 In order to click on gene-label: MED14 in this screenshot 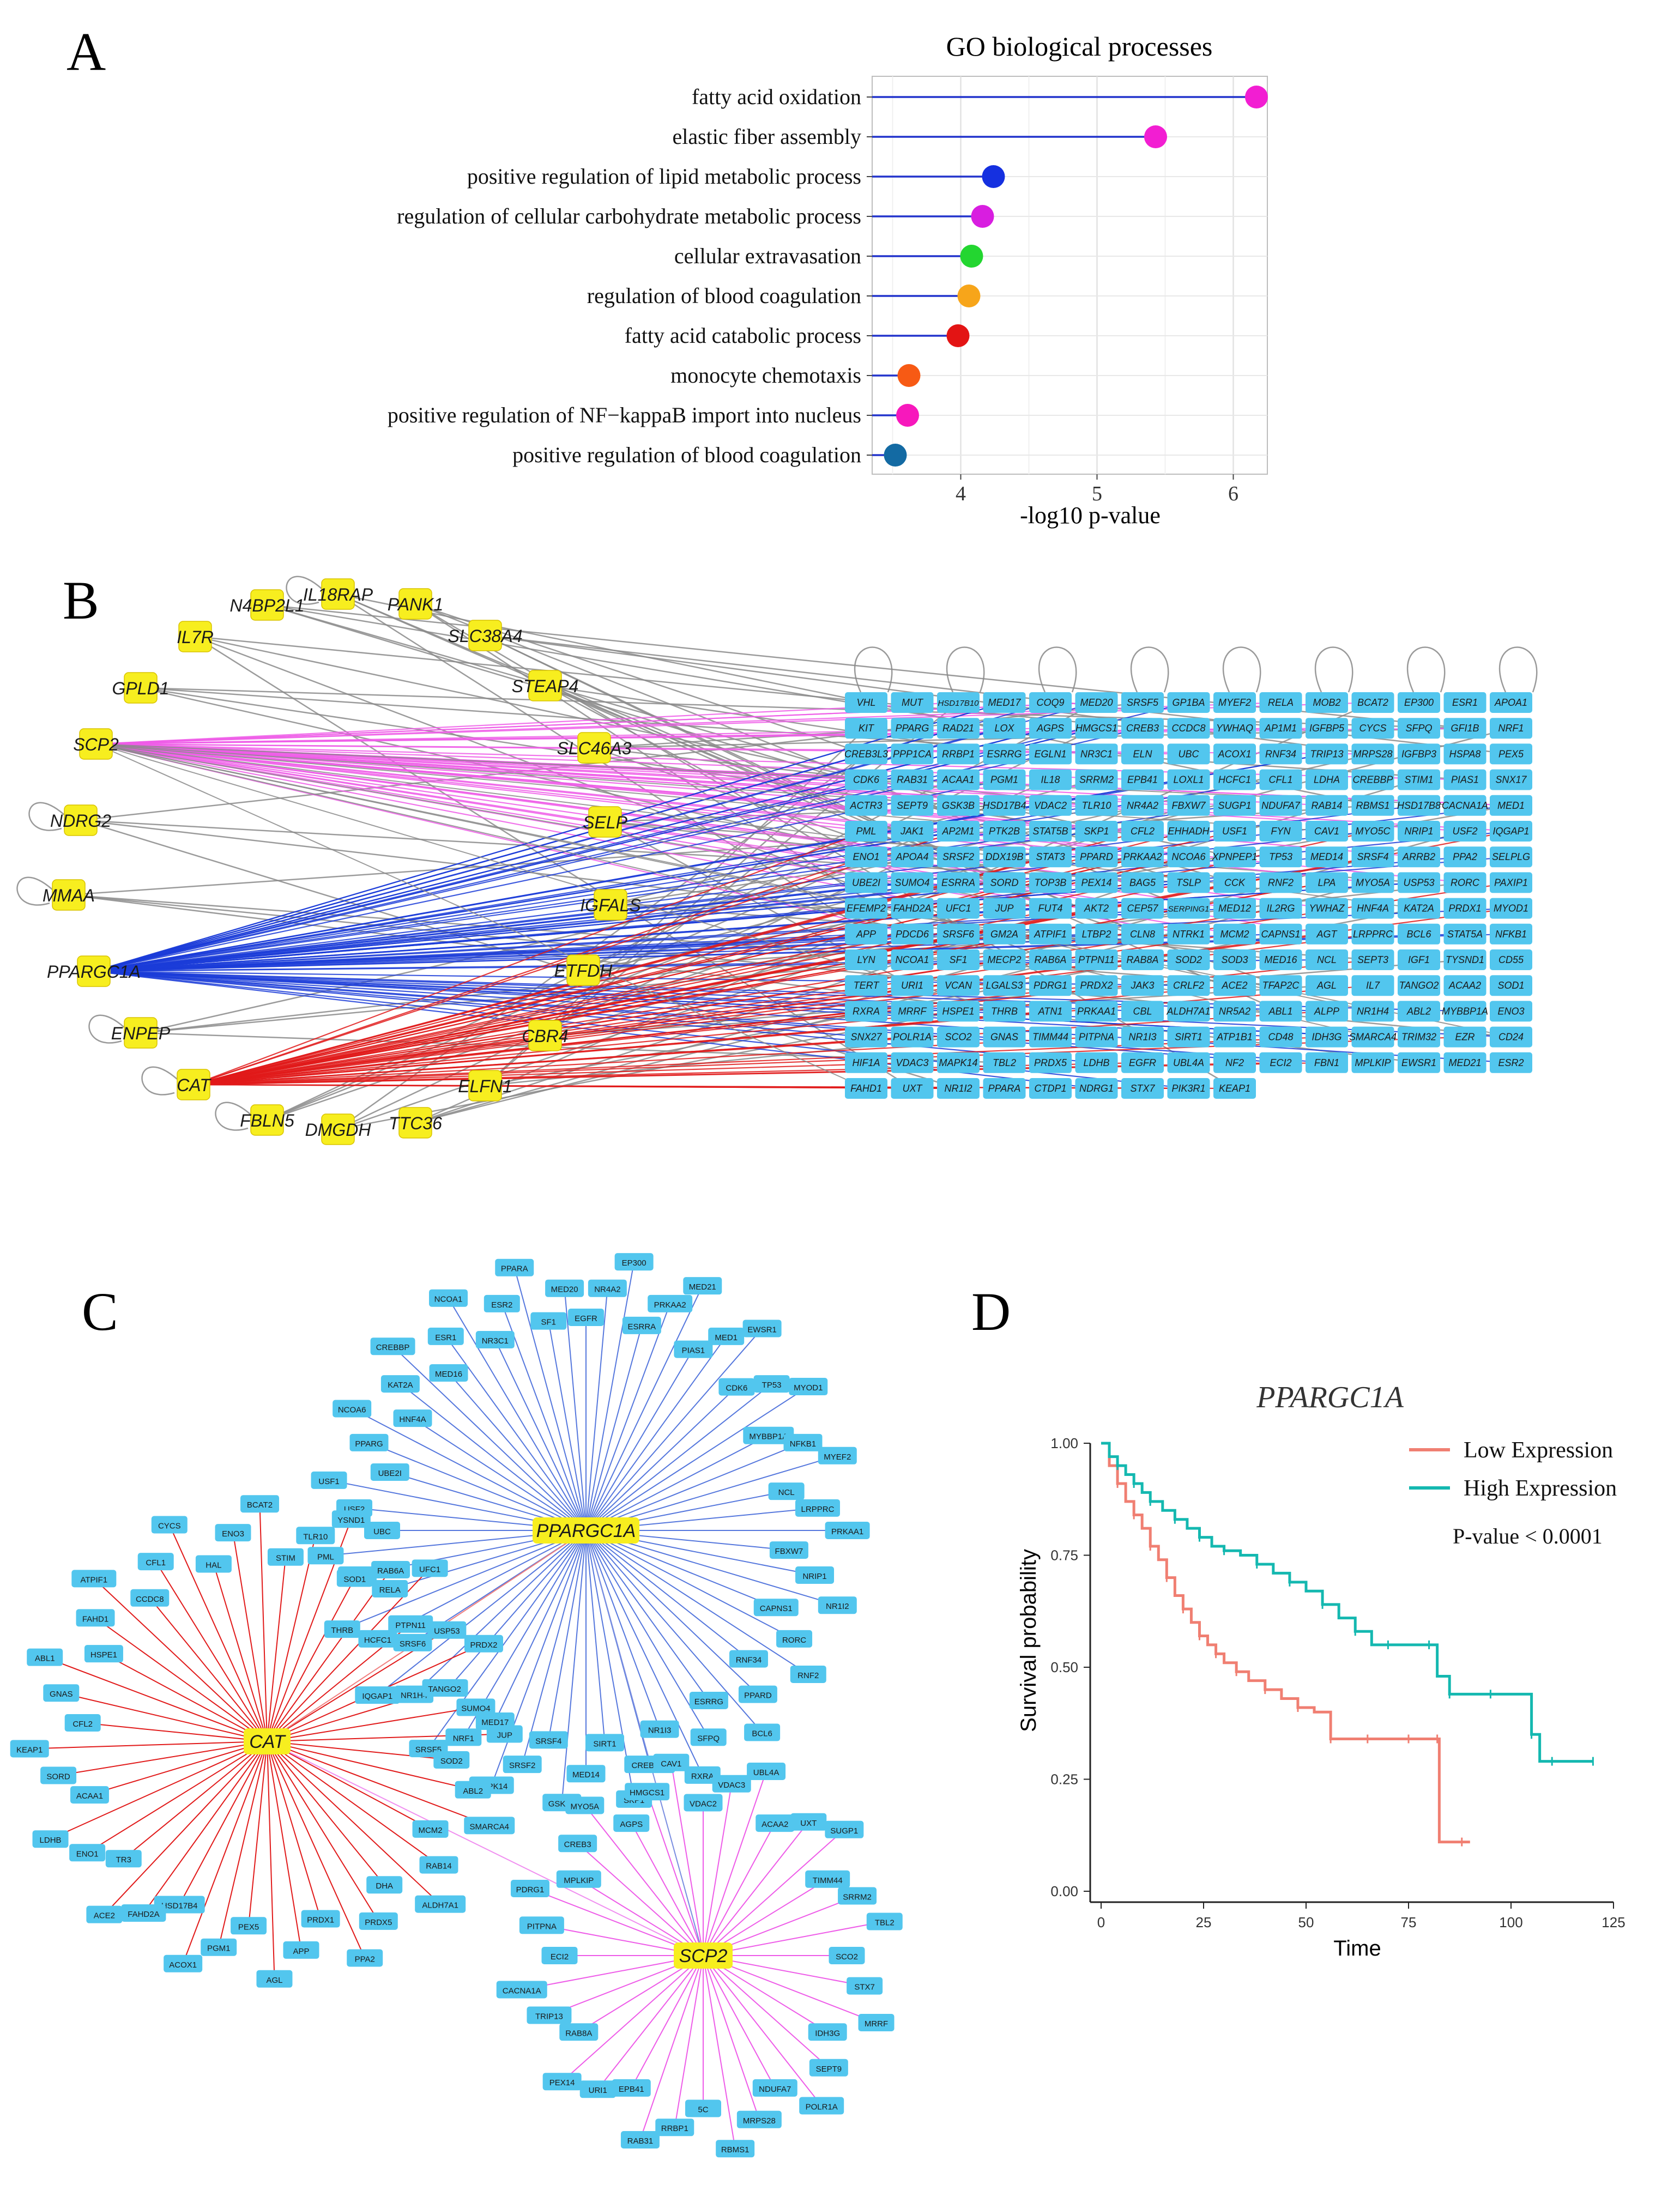, I will do `click(1326, 856)`.